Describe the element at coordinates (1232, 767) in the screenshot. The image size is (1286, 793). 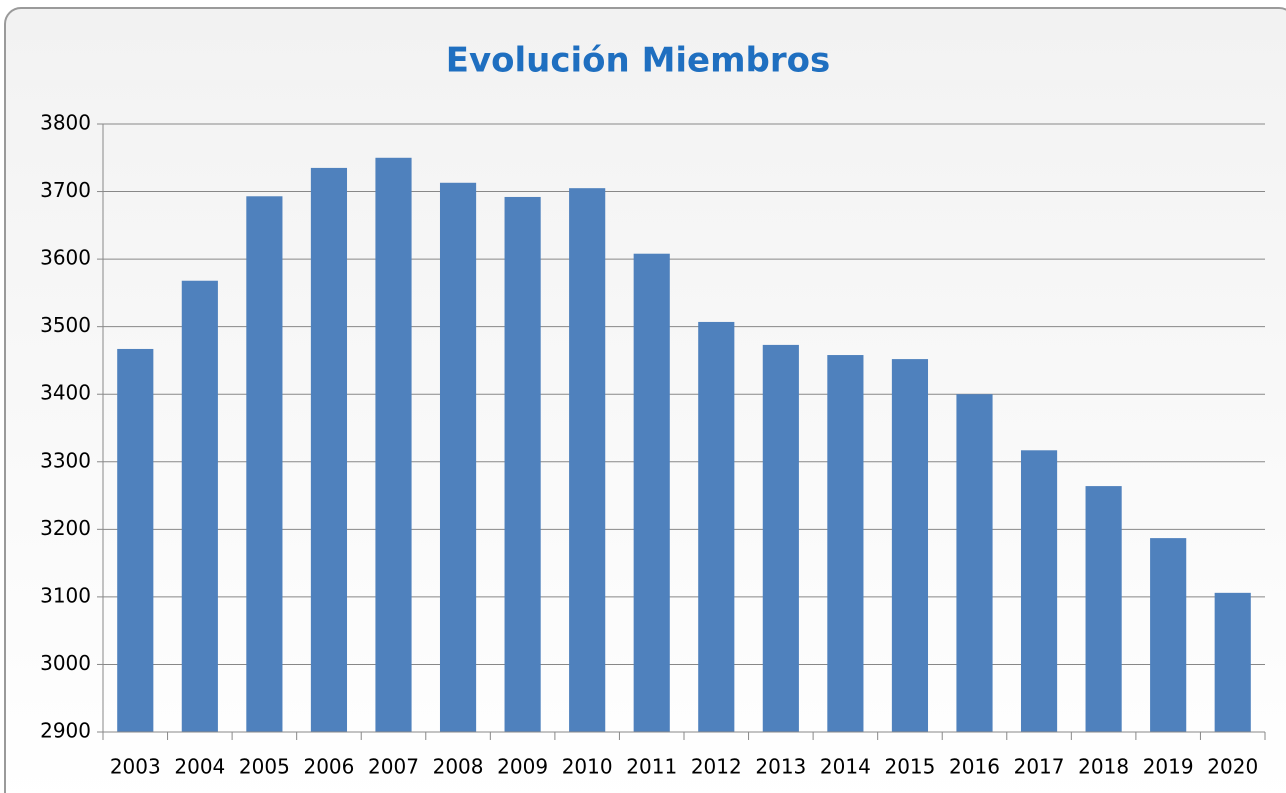
I see `x-tick-label: 2020` at that location.